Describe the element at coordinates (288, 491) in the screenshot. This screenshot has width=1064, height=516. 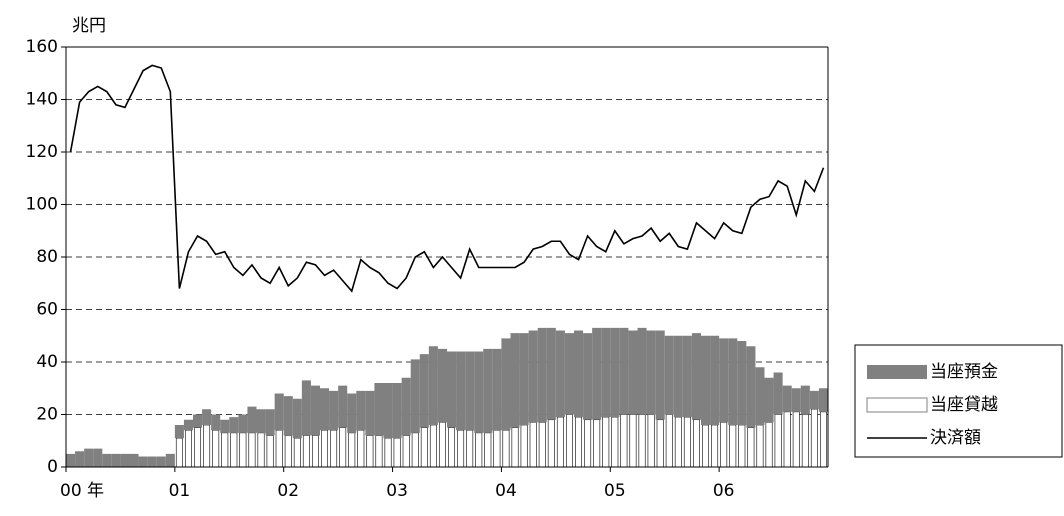
I see `x-tick-label: 02` at that location.